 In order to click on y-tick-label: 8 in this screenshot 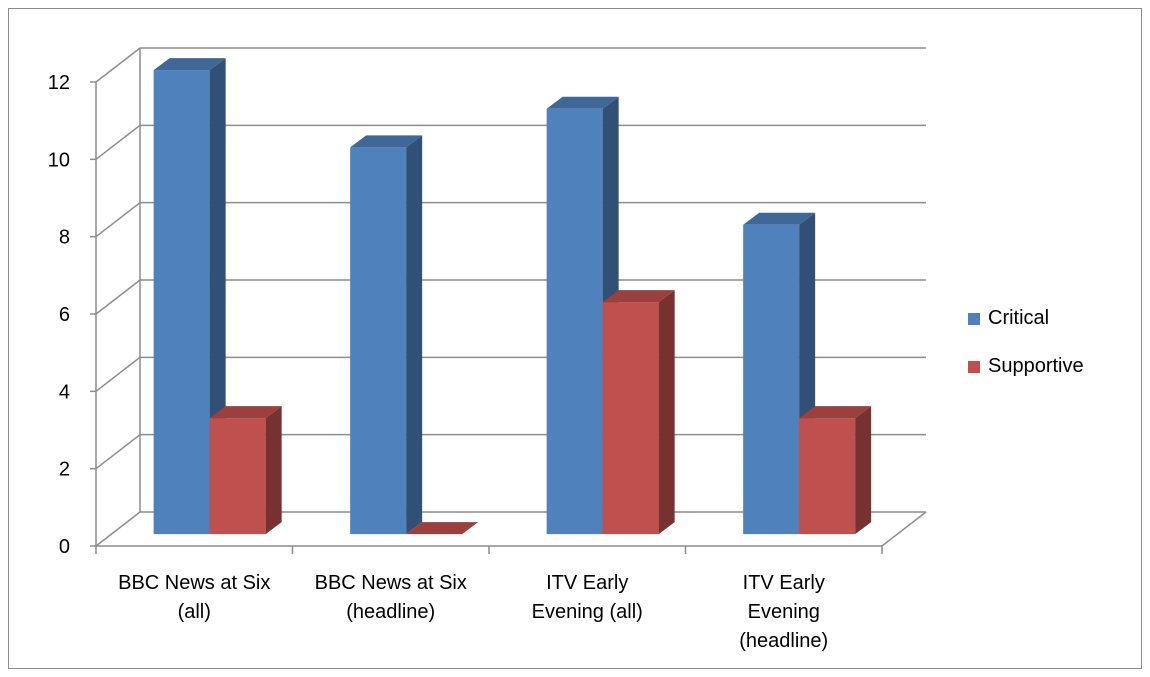, I will do `click(64, 238)`.